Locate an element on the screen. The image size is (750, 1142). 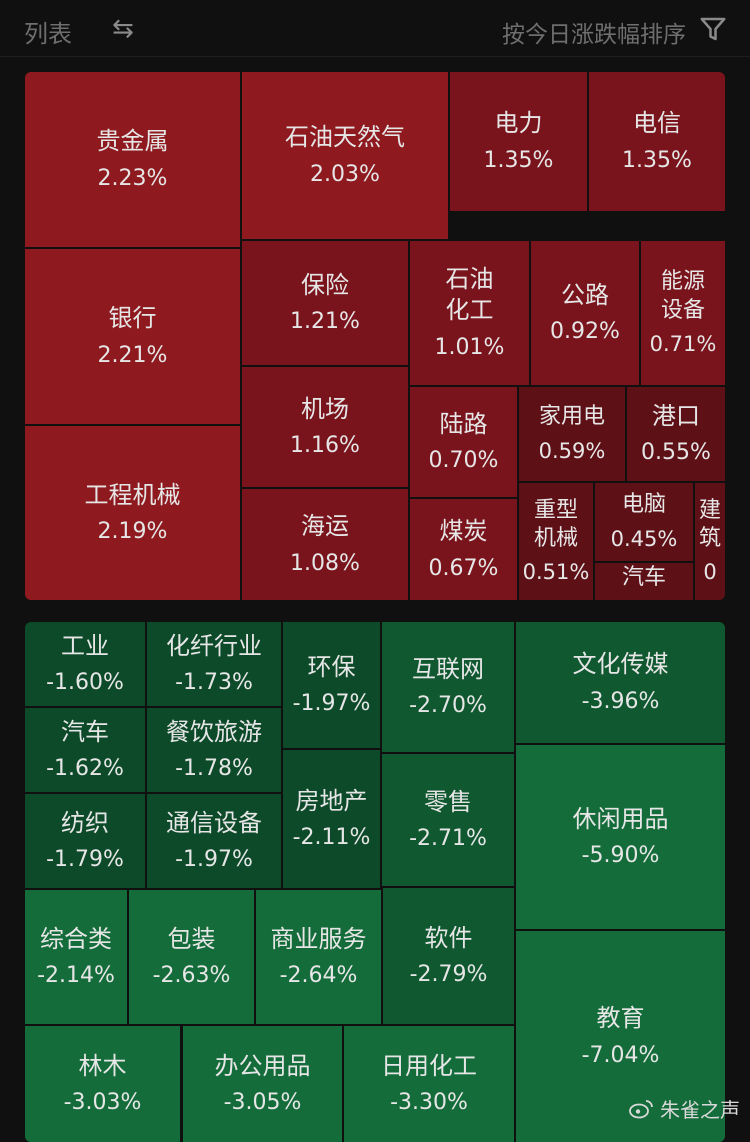
sector-change: 0.45% is located at coordinates (644, 538).